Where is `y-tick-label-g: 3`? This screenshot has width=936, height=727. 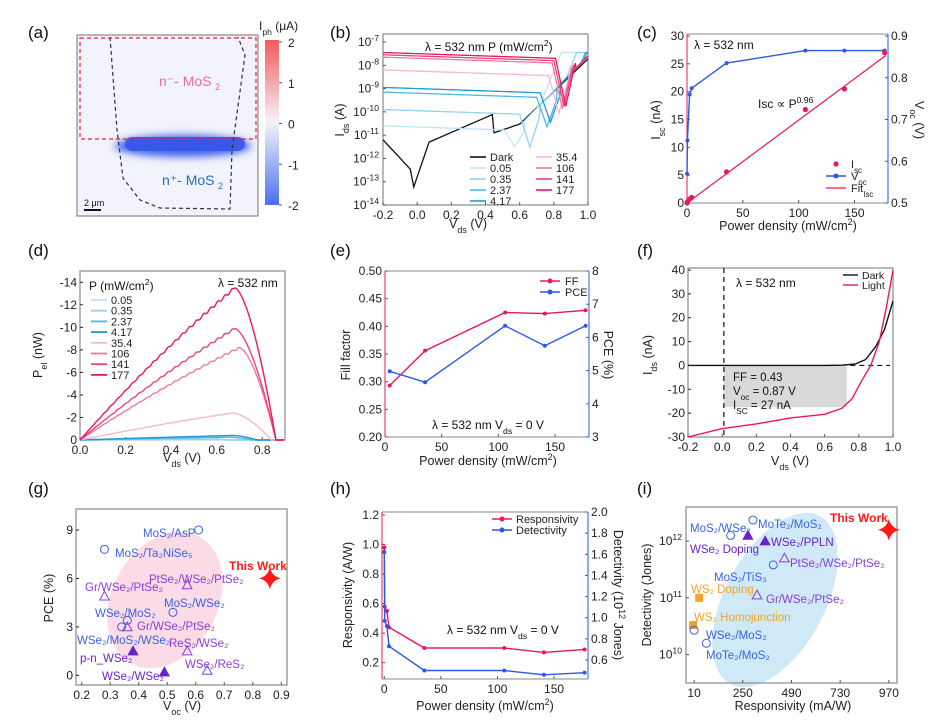 y-tick-label-g: 3 is located at coordinates (69, 627).